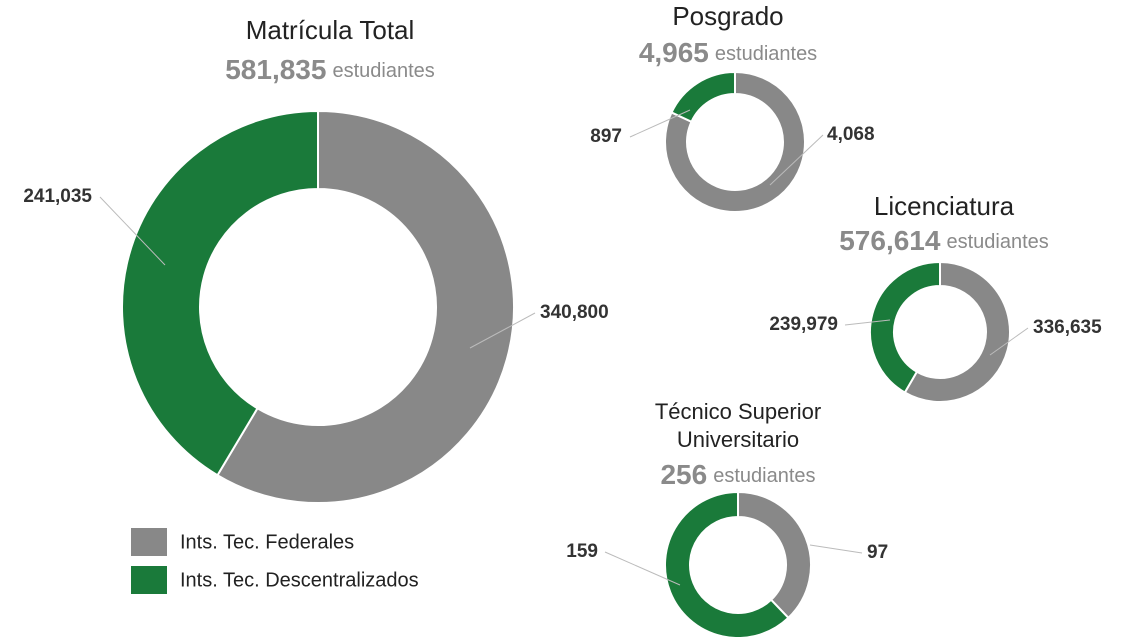  I want to click on legend-label: Ints. Tec. Federales, so click(267, 542).